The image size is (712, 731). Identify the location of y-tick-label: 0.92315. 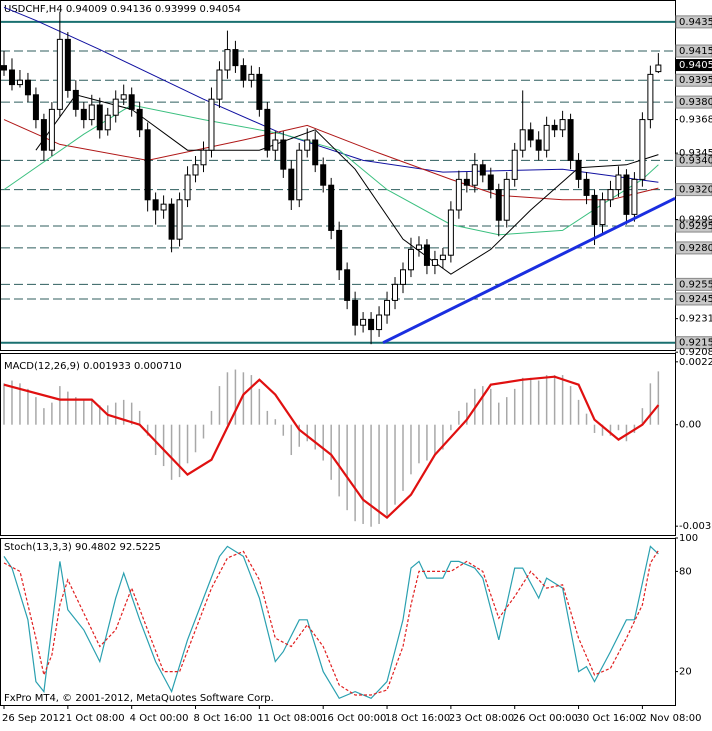
(695, 319).